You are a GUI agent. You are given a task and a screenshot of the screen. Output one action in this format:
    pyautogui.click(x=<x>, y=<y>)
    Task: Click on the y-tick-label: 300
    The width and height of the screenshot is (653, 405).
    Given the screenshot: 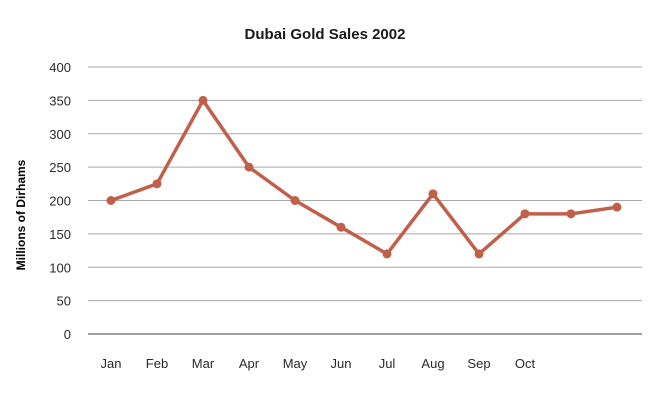 What is the action you would take?
    pyautogui.click(x=60, y=134)
    